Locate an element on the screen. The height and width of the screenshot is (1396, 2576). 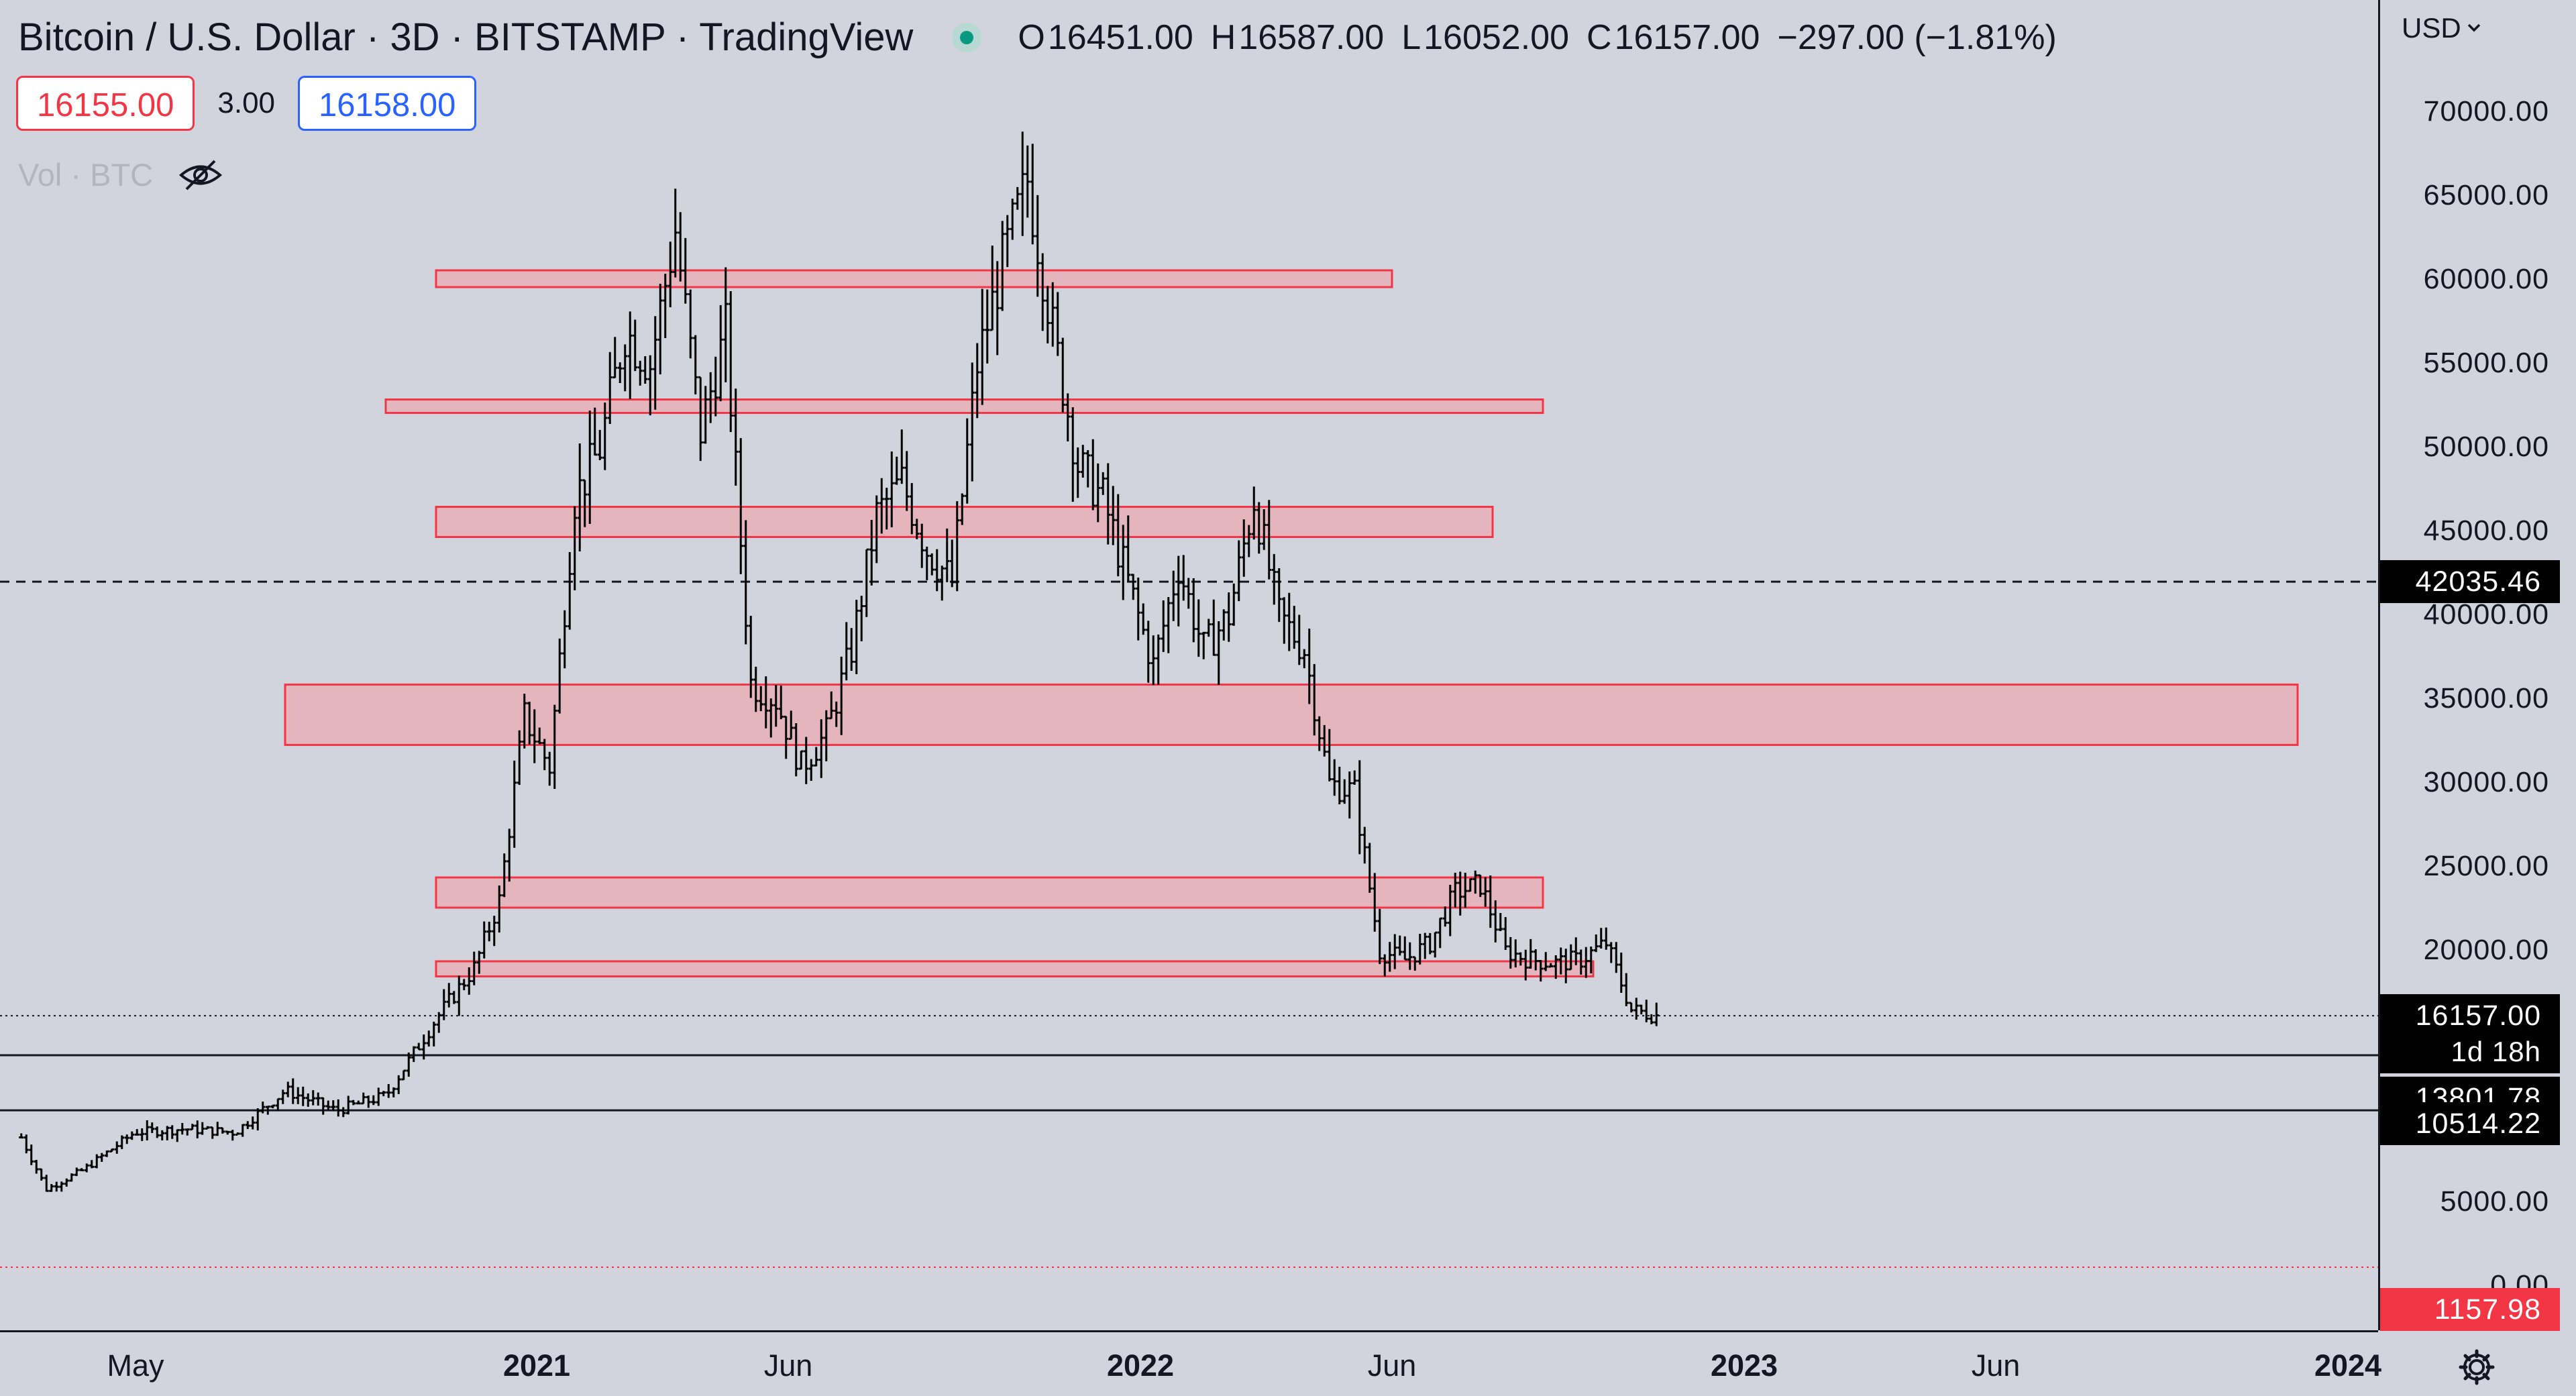
price-tick: 5000.00 is located at coordinates (2494, 1201).